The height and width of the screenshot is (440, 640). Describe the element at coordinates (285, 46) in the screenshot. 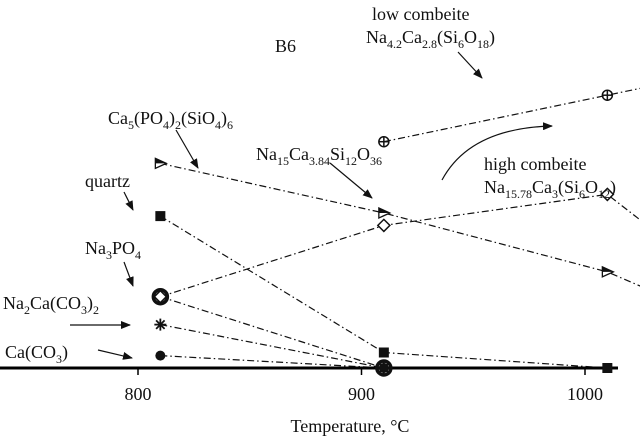

I see `chart-title: B6` at that location.